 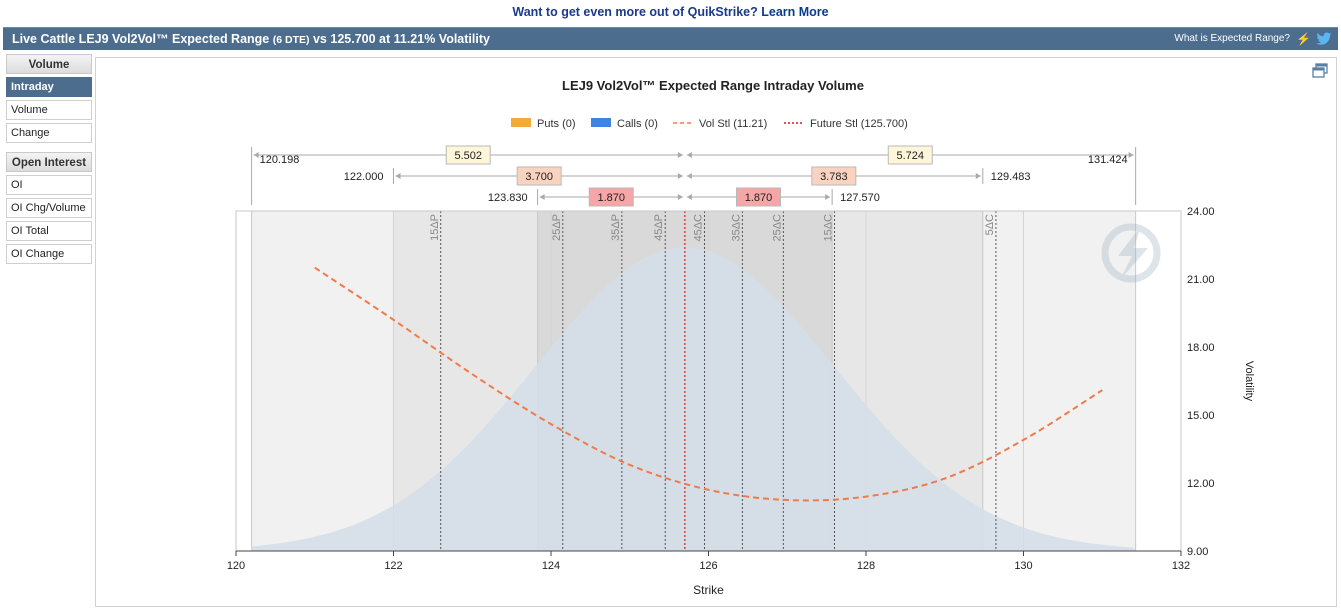 I want to click on sidebar-item-oi: OI, so click(x=49, y=185).